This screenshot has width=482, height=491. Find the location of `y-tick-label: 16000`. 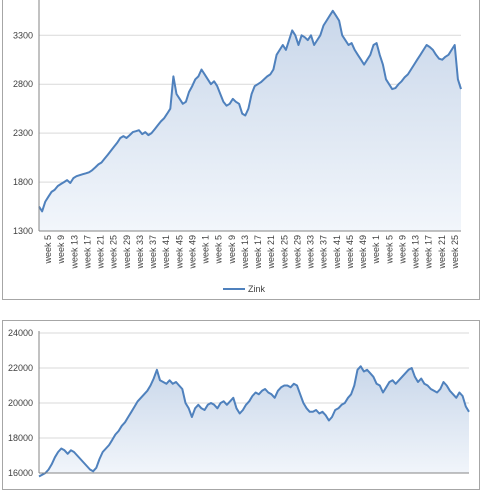

y-tick-label: 16000 is located at coordinates (20, 473).